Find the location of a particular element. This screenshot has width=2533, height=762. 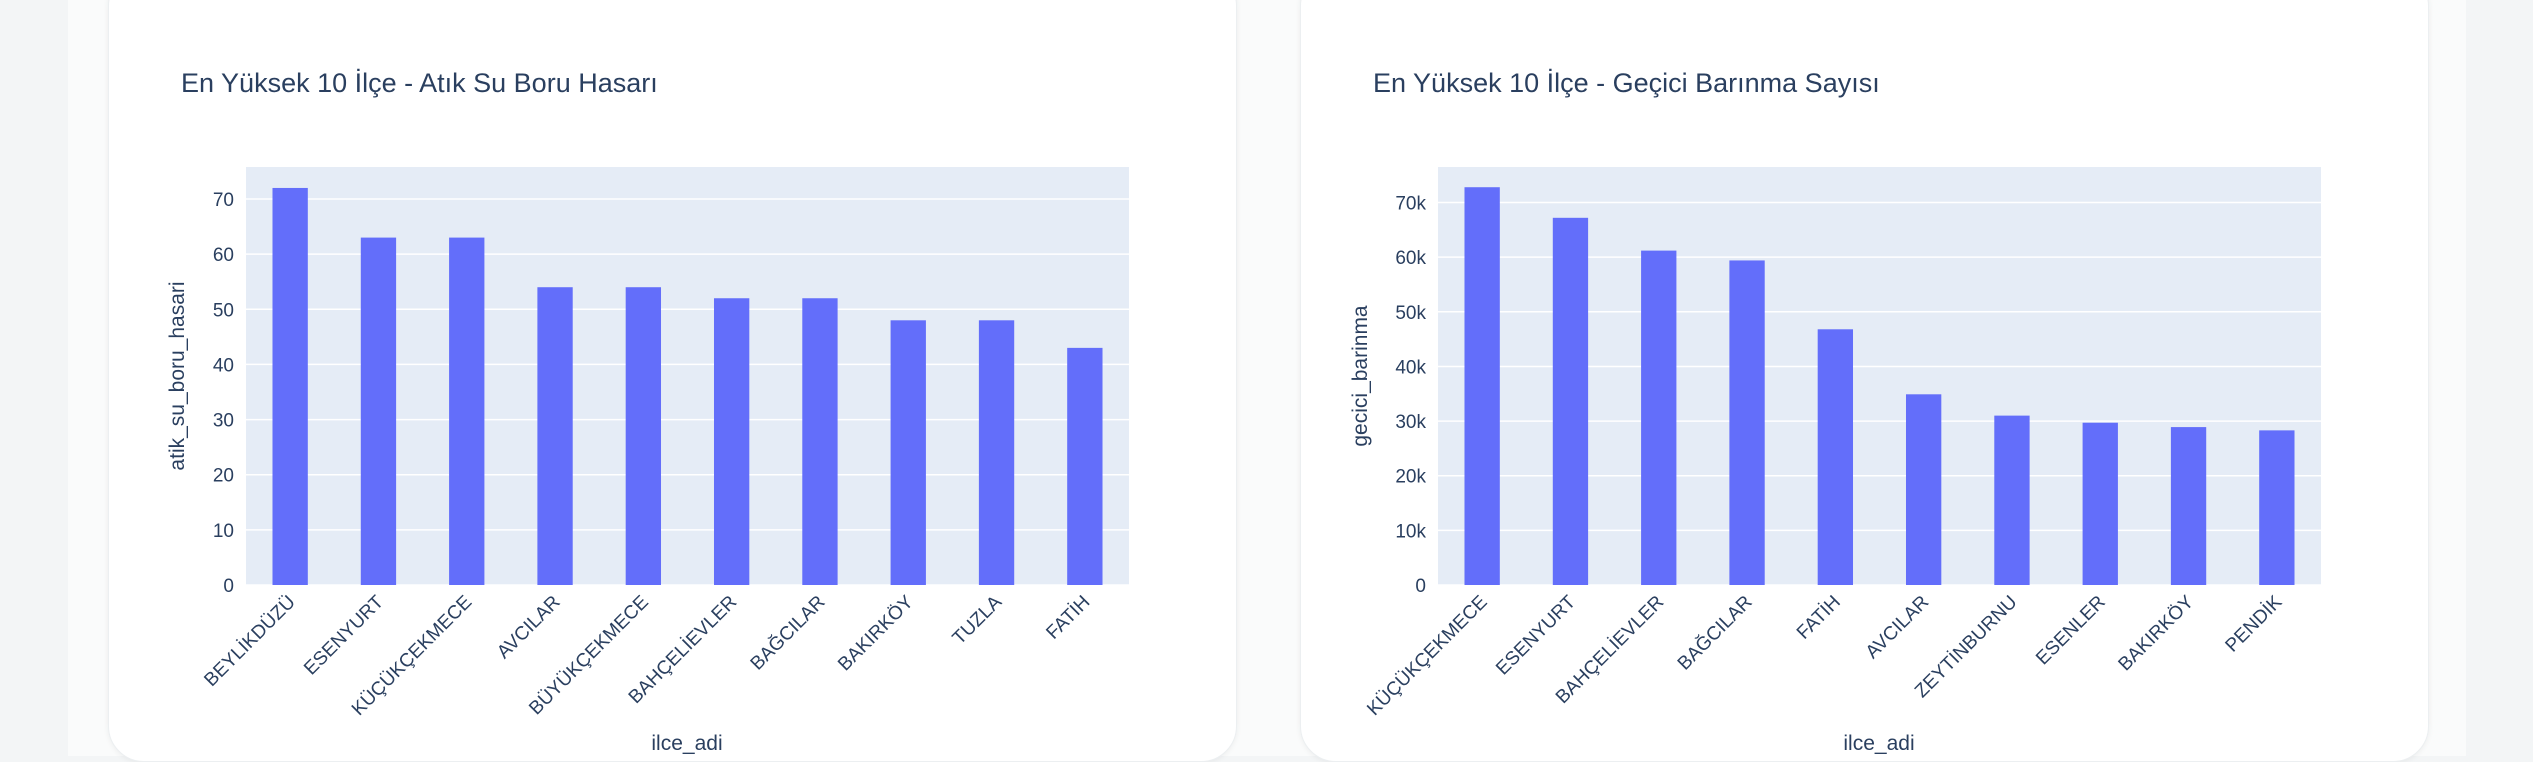

y-tick-label: 70k is located at coordinates (1410, 204).